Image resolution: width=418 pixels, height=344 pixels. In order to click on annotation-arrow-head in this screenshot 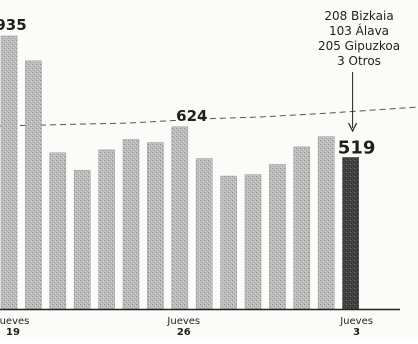, I will do `click(353, 127)`.